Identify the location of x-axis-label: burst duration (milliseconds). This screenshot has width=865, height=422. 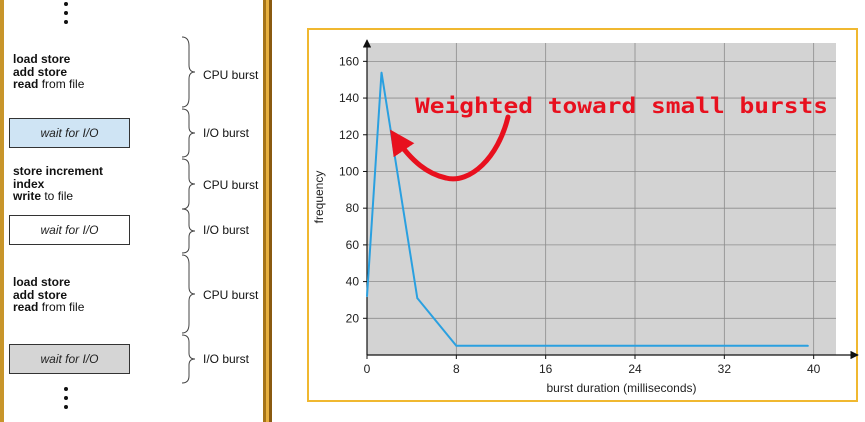
(621, 388).